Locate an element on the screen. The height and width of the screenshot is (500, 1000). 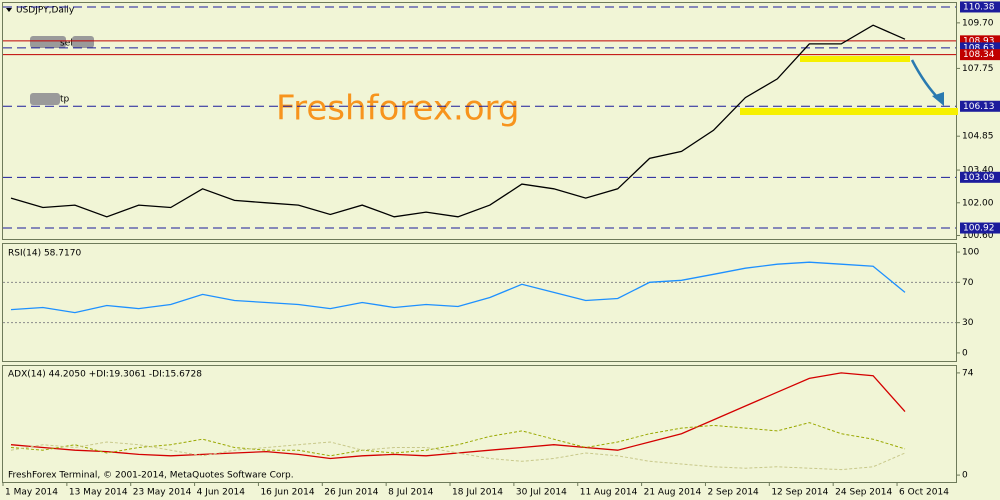
level-label: 108.34 is located at coordinates (979, 55).